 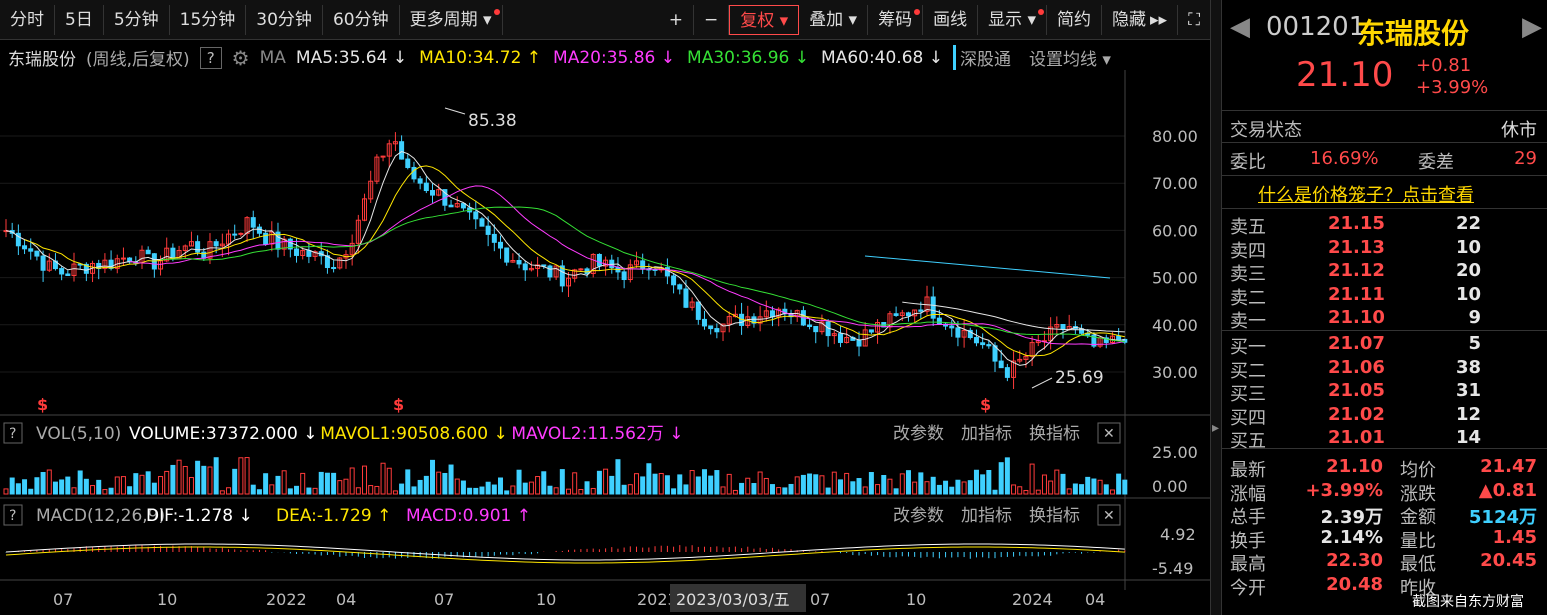 I want to click on sell-row: 卖一 21.10 9, so click(x=1384, y=319).